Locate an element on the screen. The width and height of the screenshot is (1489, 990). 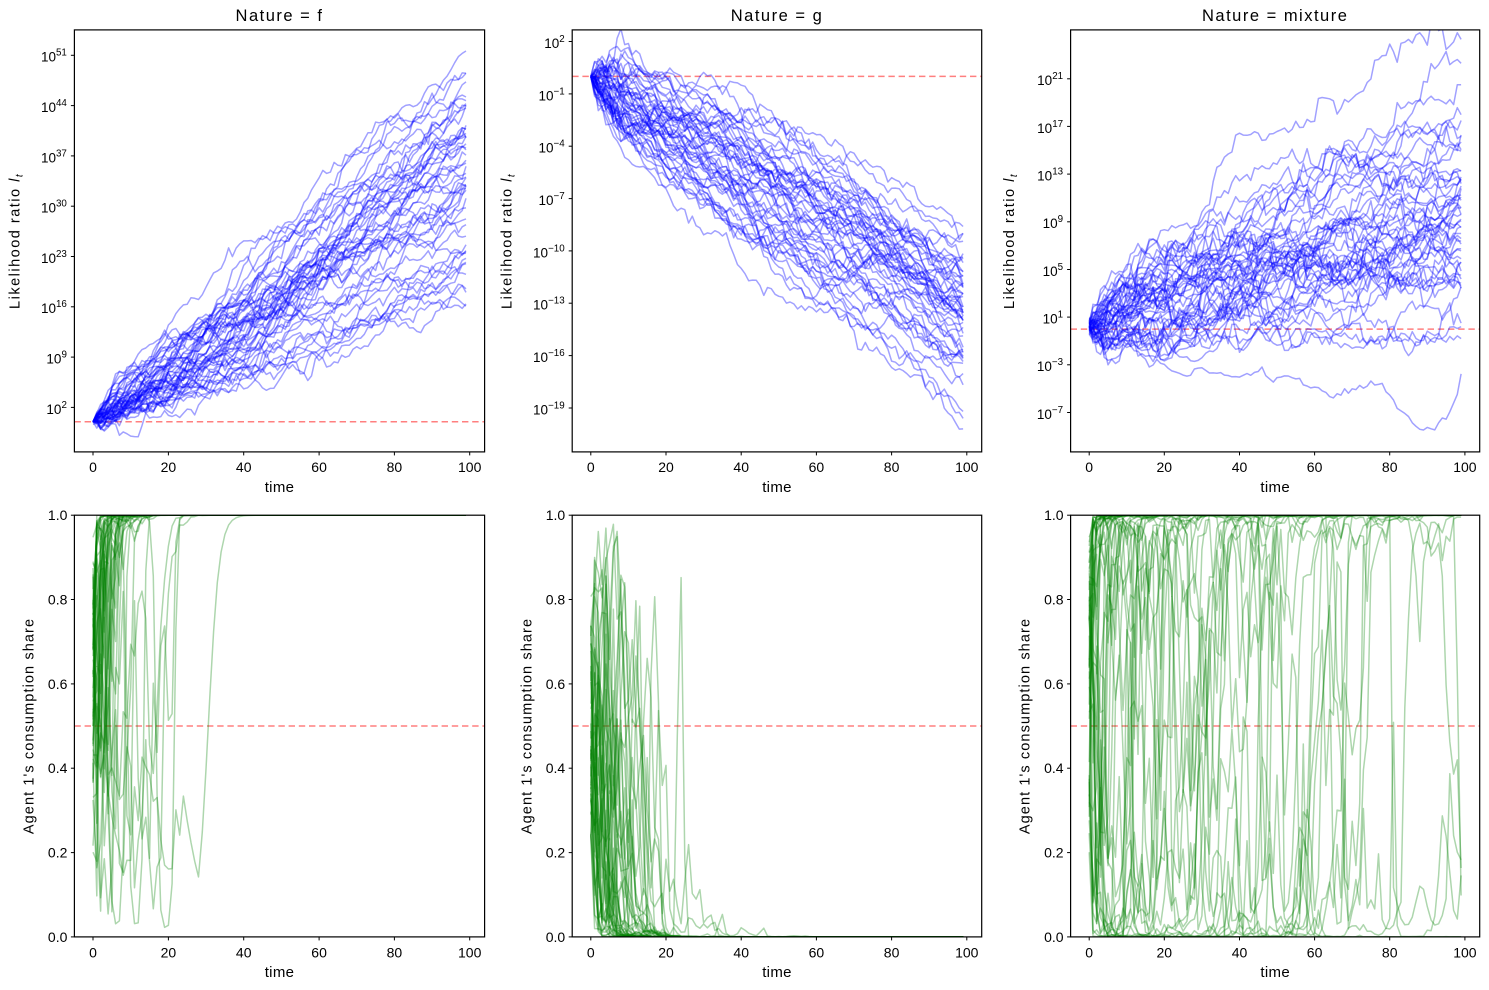
svg-text: Nature = g is located at coordinates (777, 16).